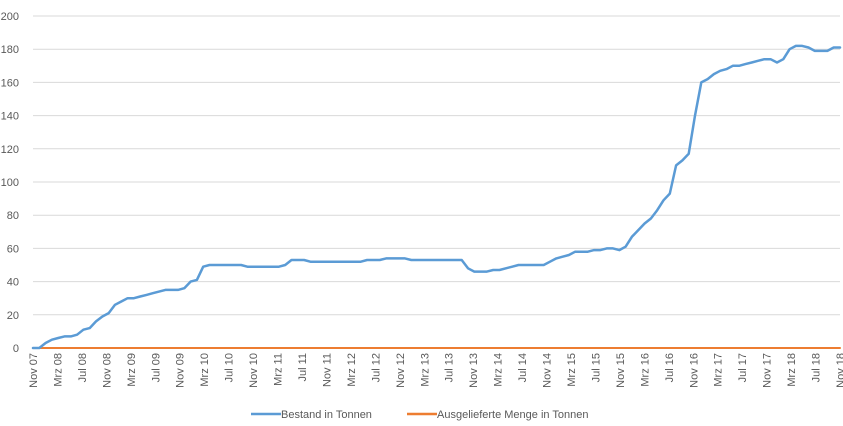  Describe the element at coordinates (694, 370) in the screenshot. I see `x-tick-label: Nov 16` at that location.